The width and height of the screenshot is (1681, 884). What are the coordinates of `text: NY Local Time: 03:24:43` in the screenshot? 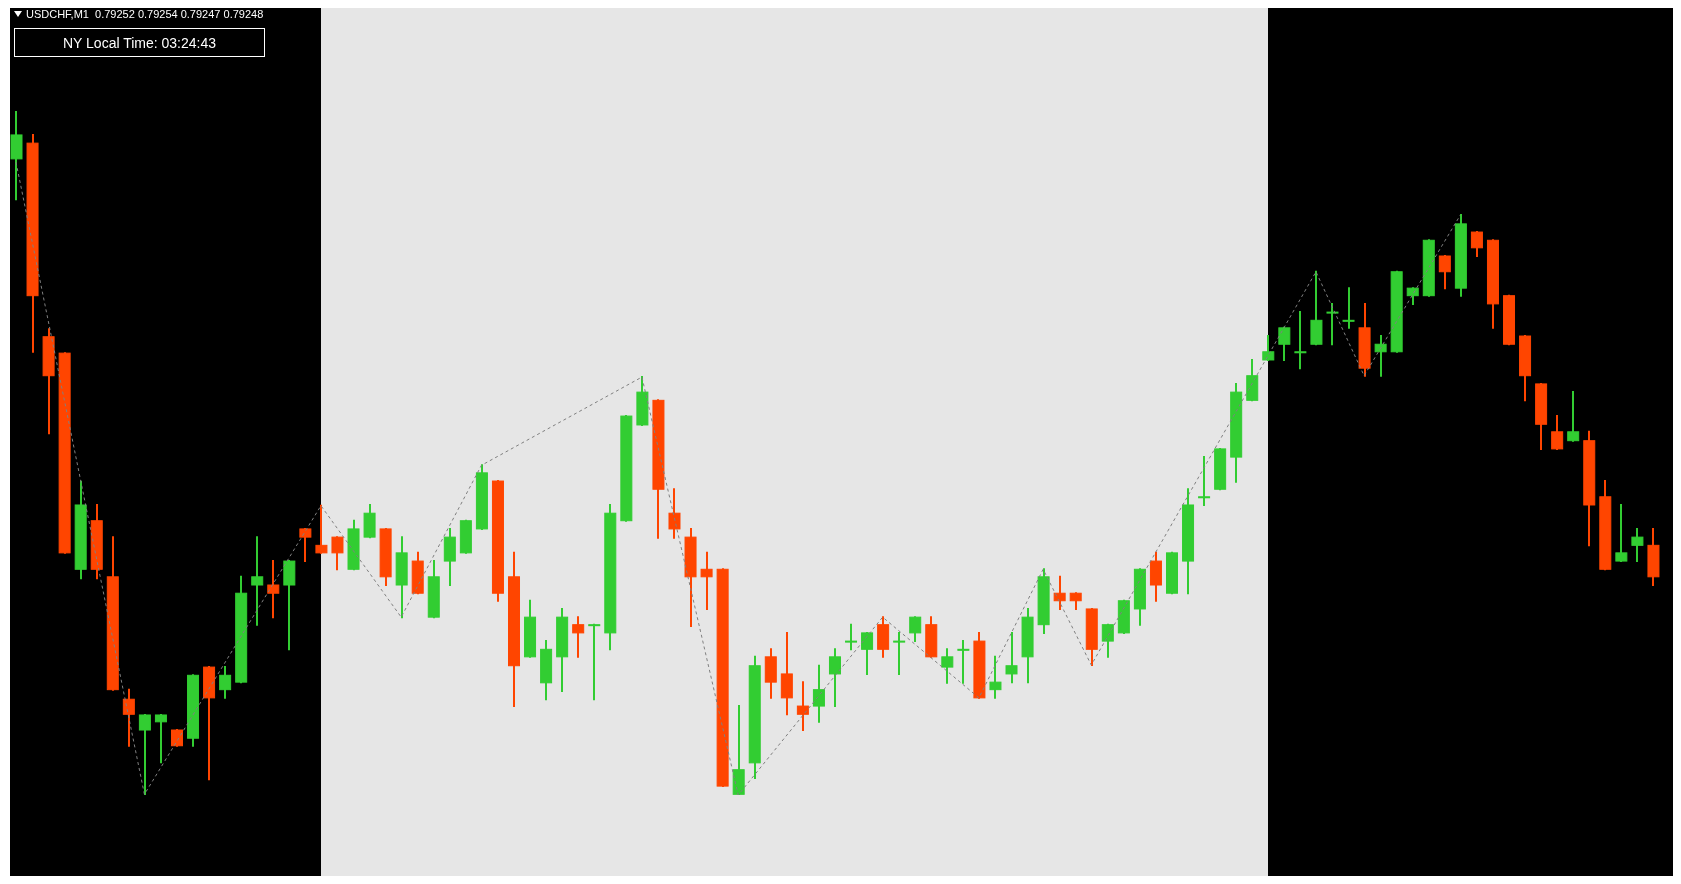 It's located at (139, 42).